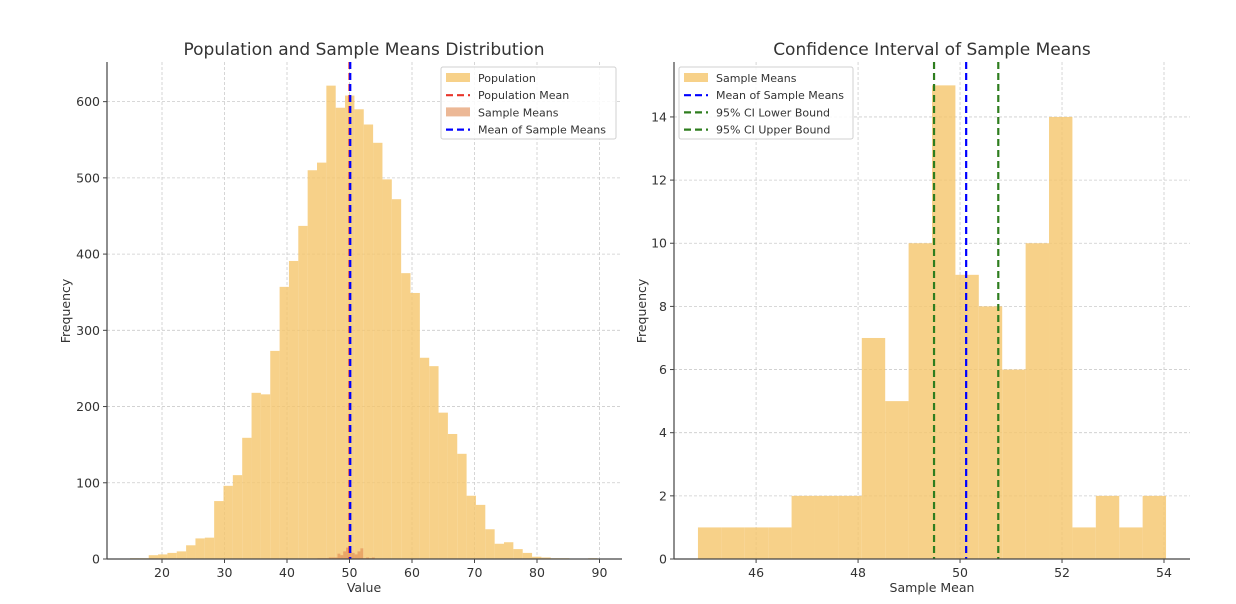 The width and height of the screenshot is (1236, 604). I want to click on x-tick-label: 30, so click(225, 572).